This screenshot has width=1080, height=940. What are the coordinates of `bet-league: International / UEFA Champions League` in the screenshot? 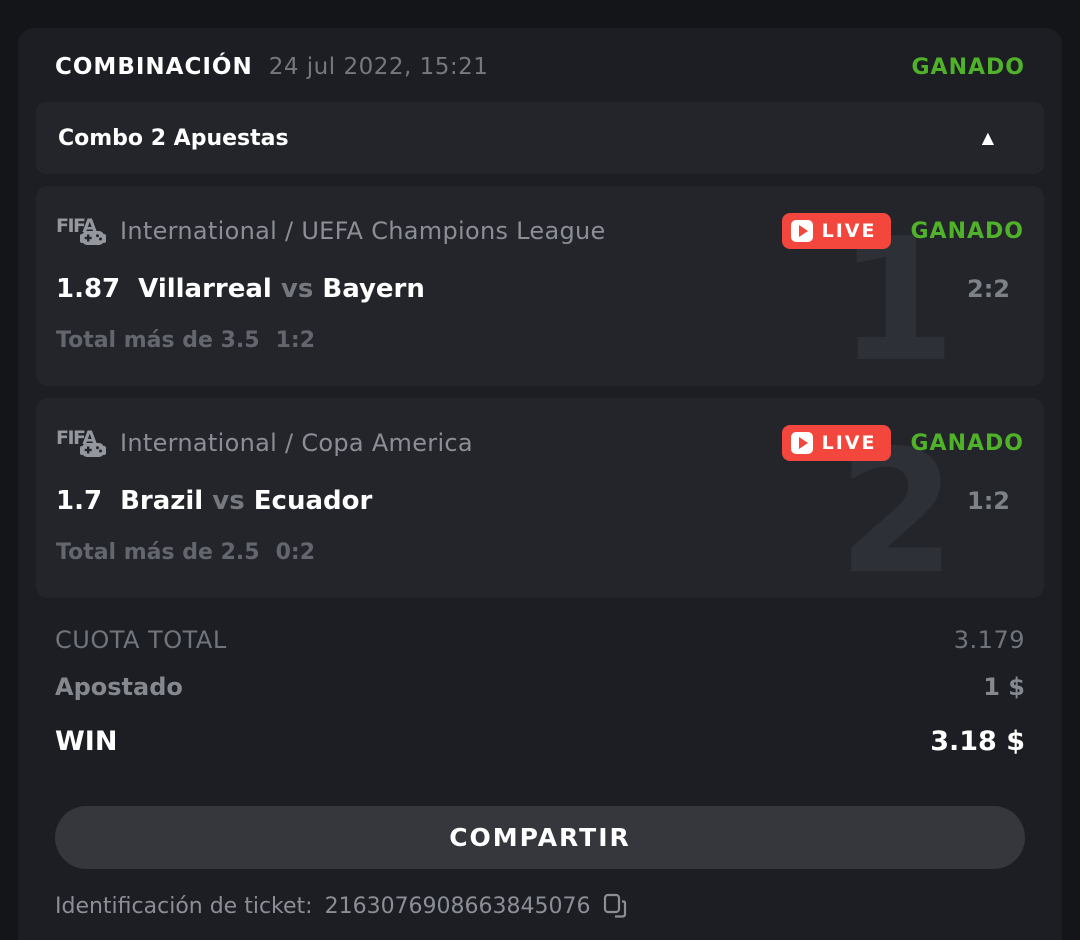 It's located at (363, 231).